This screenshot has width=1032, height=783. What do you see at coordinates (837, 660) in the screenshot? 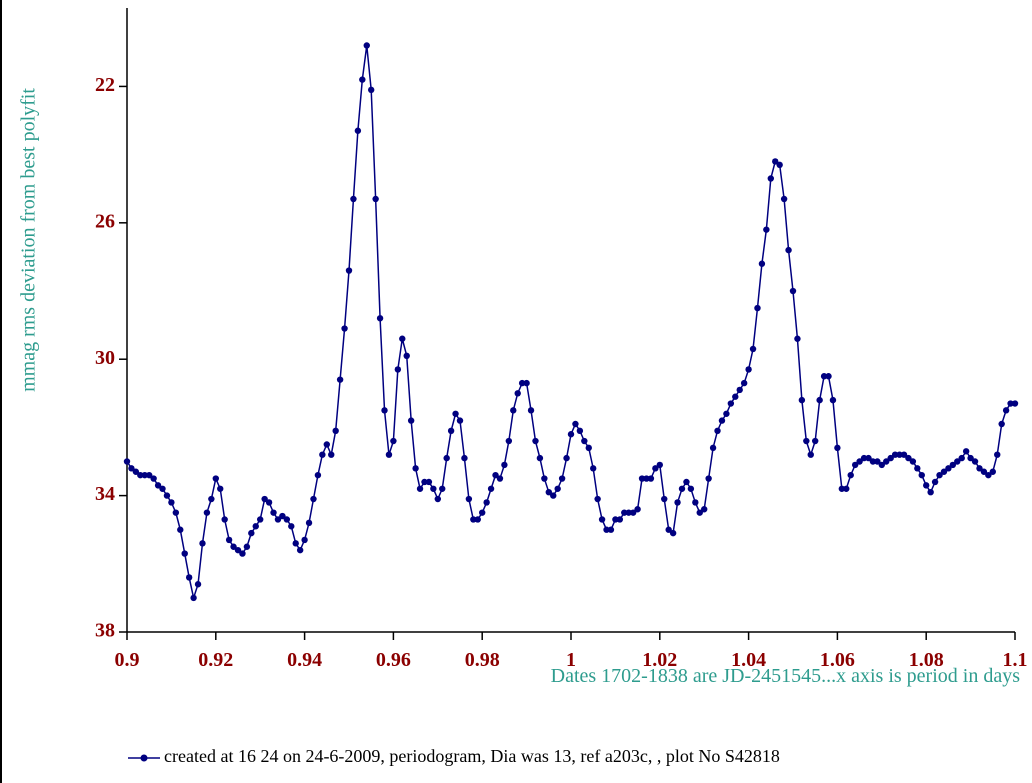
I see `x-tick-label: 1.06` at bounding box center [837, 660].